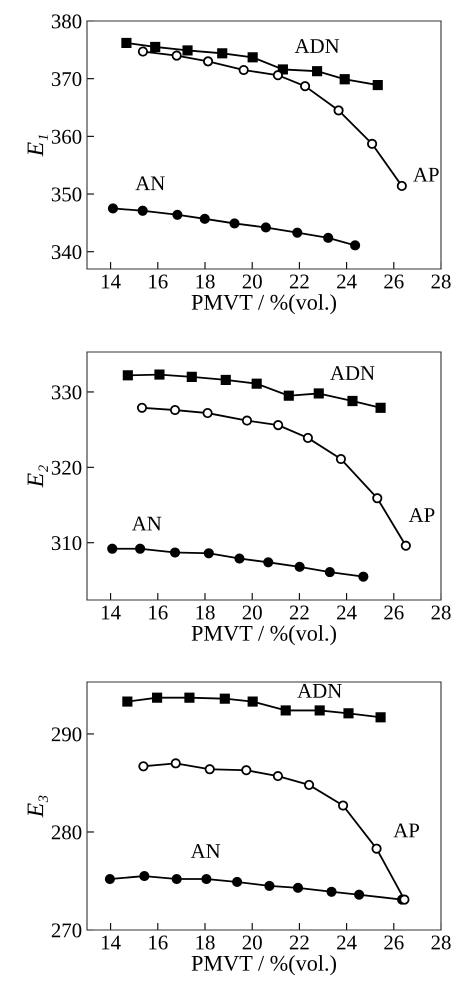 The height and width of the screenshot is (989, 456). I want to click on y-axis-title: E₃, so click(38, 807).